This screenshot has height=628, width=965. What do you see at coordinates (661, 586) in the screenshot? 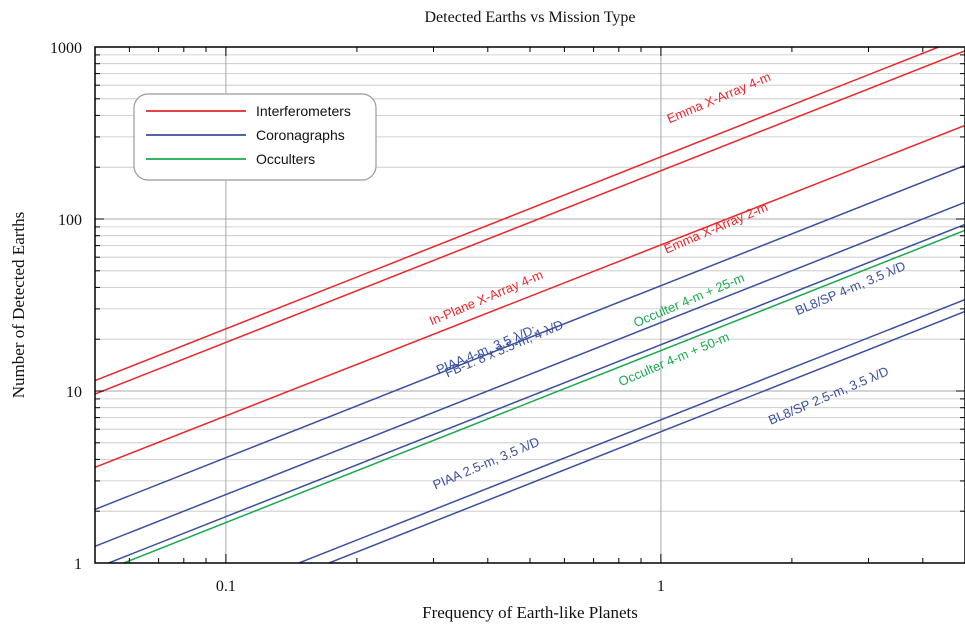
I see `x-tick-label: 1` at bounding box center [661, 586].